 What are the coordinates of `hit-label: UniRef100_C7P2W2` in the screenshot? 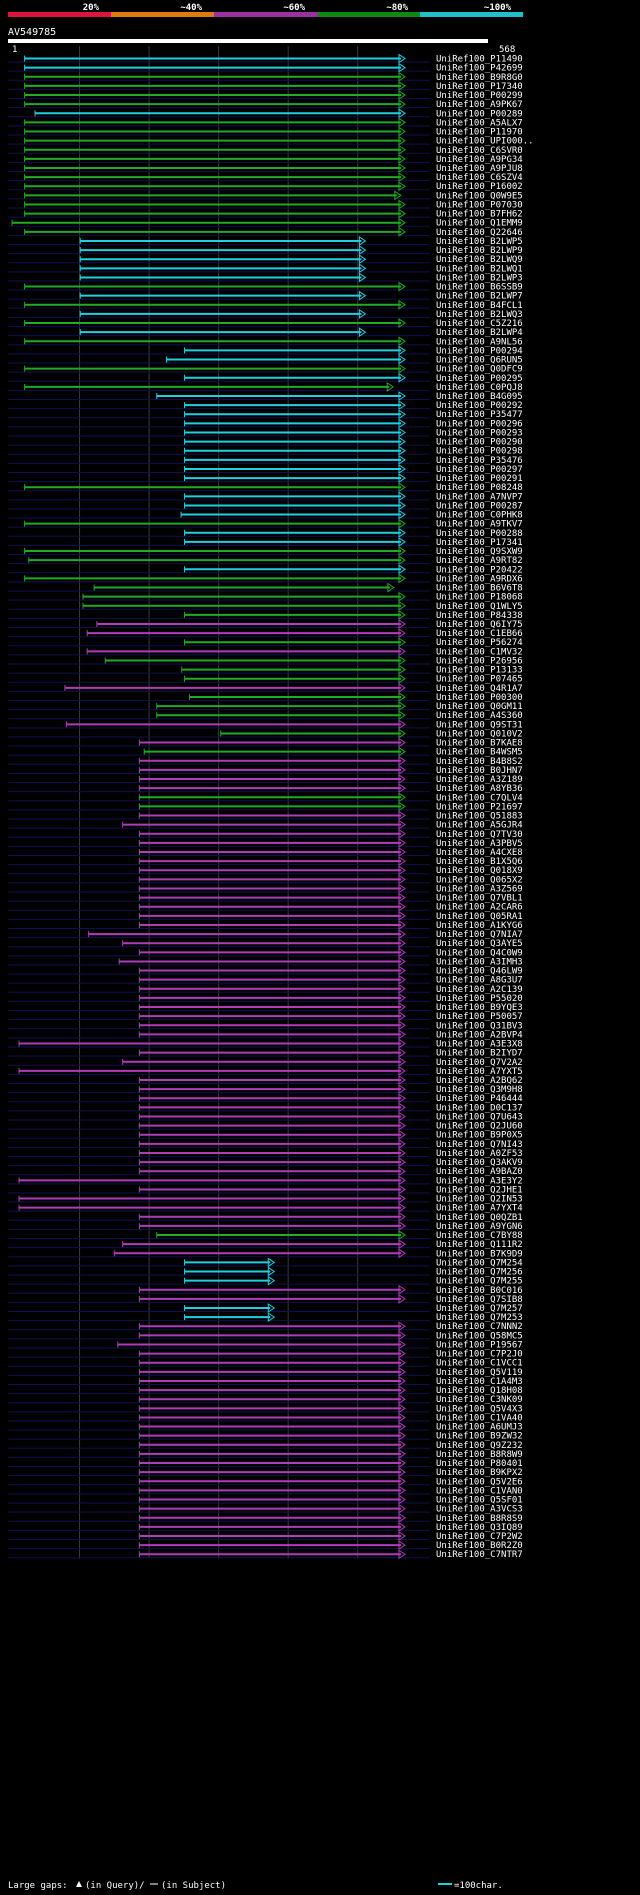 It's located at (479, 1537).